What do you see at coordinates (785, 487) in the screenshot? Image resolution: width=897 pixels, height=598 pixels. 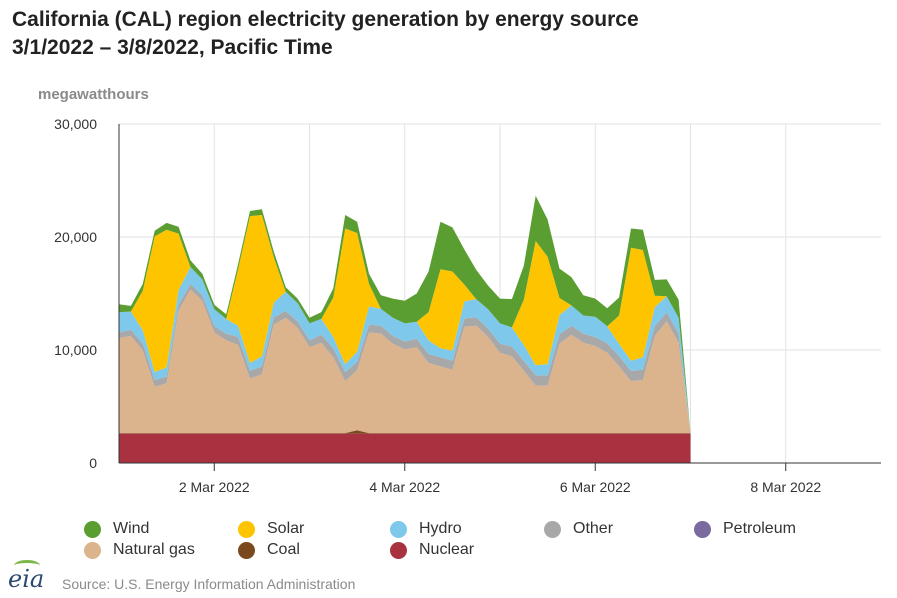 I see `x-tick-label: 8 Mar 2022` at bounding box center [785, 487].